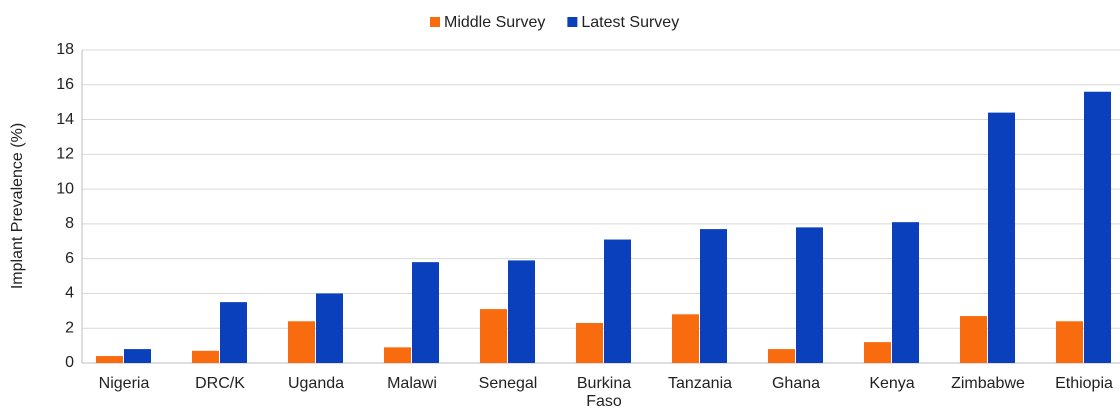 This screenshot has width=1120, height=415. What do you see at coordinates (69, 362) in the screenshot?
I see `y-tick-label: 0` at bounding box center [69, 362].